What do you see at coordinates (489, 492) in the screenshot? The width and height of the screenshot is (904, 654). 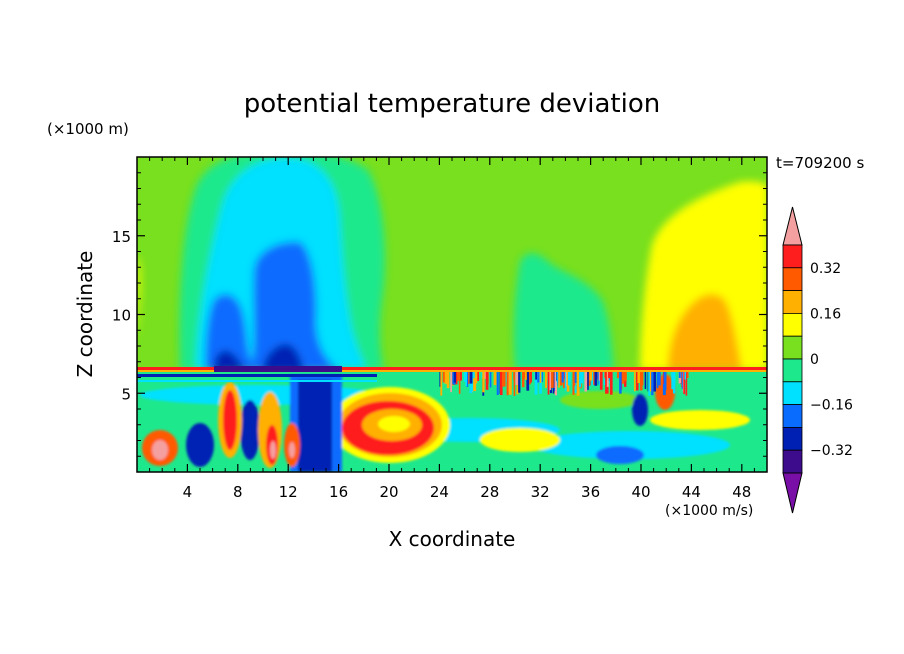 I see `x-tick-label: 28` at bounding box center [489, 492].